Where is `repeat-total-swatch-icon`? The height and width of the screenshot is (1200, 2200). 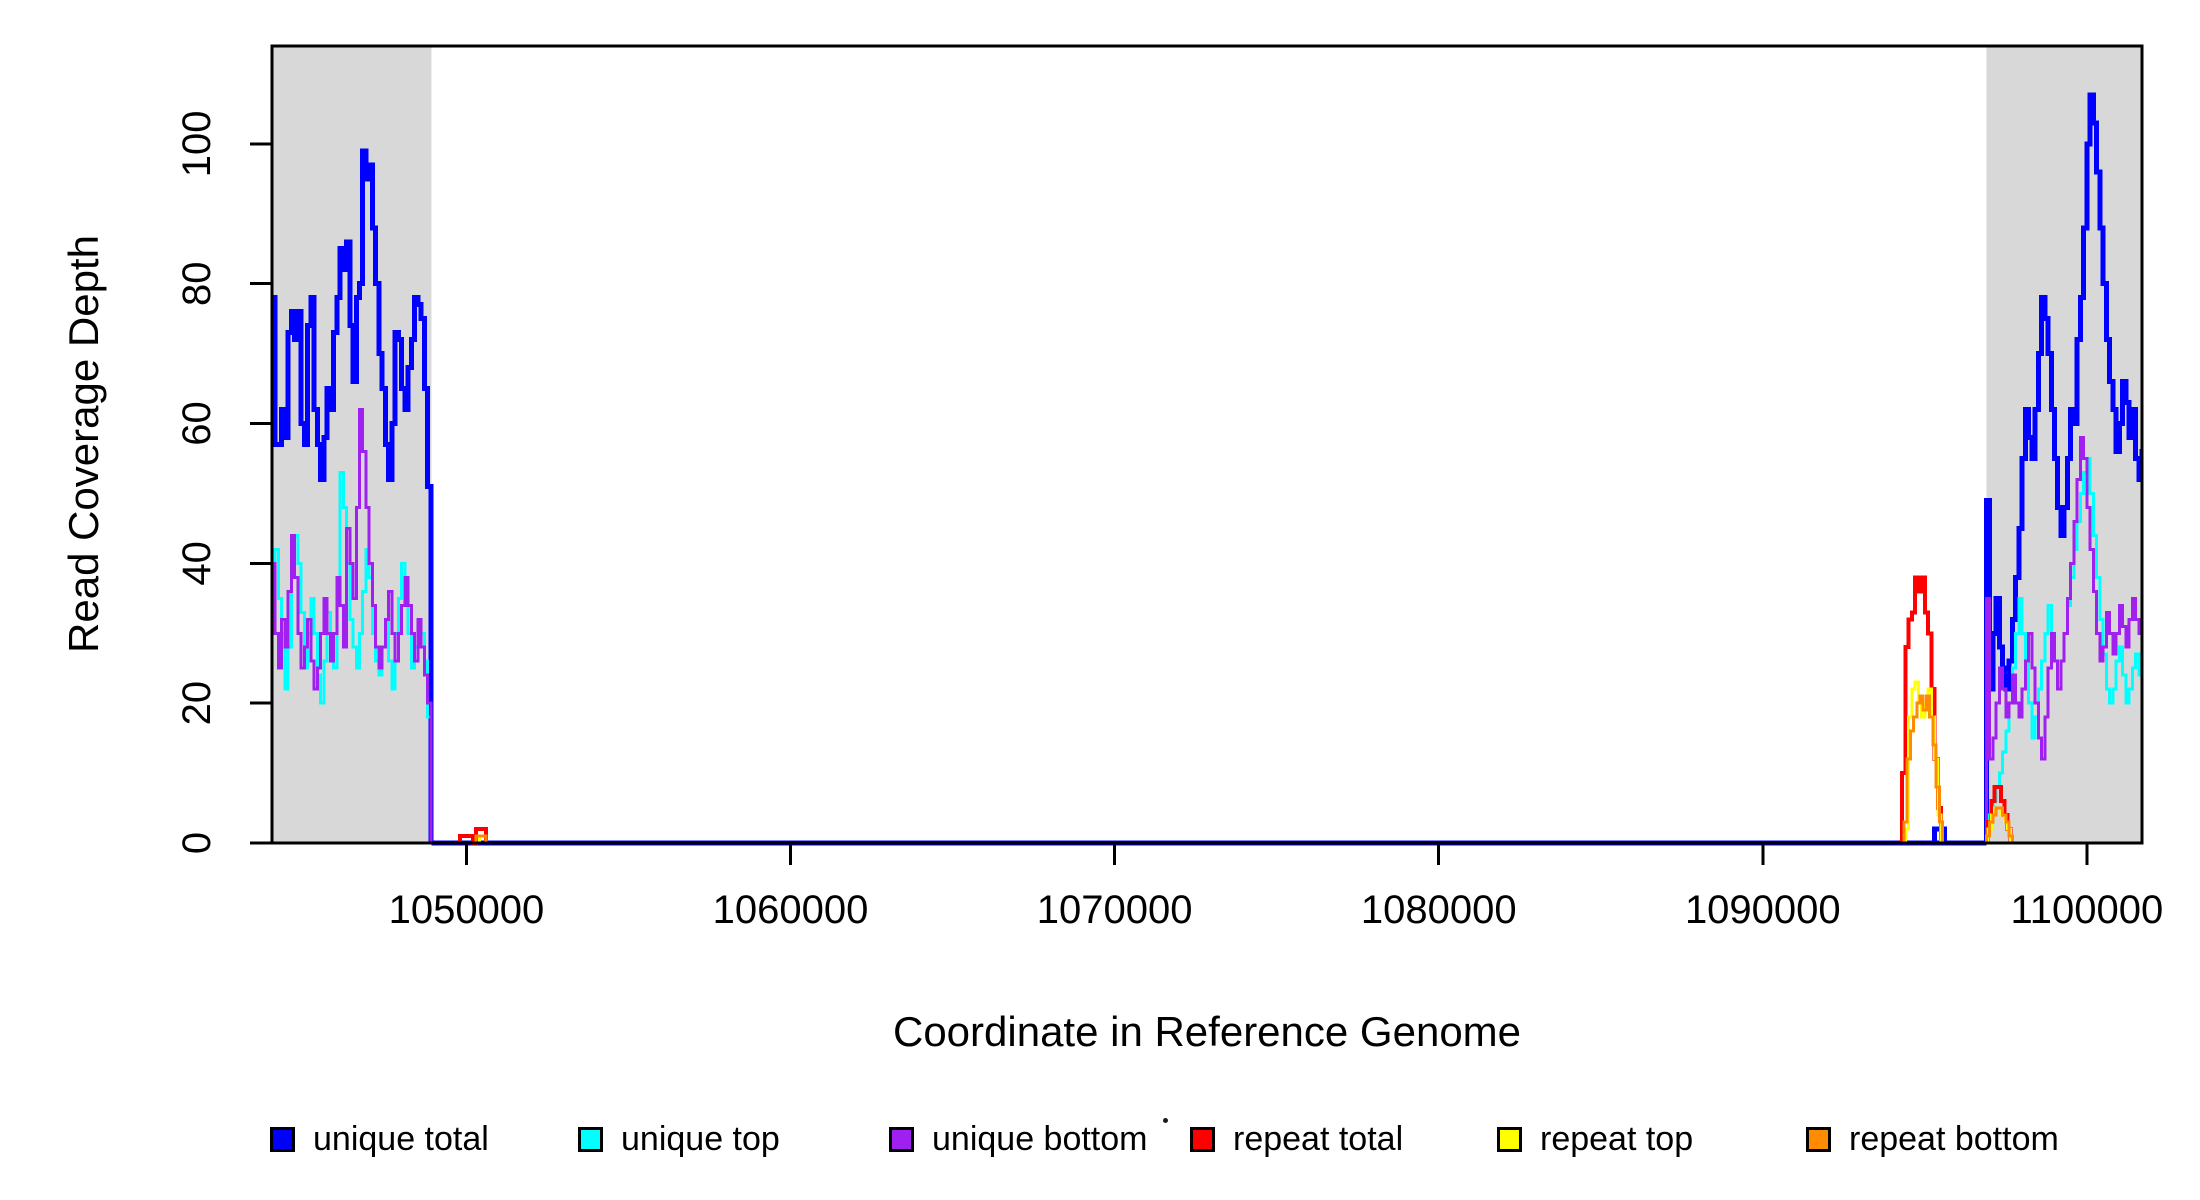
repeat-total-swatch-icon is located at coordinates (1202, 1139).